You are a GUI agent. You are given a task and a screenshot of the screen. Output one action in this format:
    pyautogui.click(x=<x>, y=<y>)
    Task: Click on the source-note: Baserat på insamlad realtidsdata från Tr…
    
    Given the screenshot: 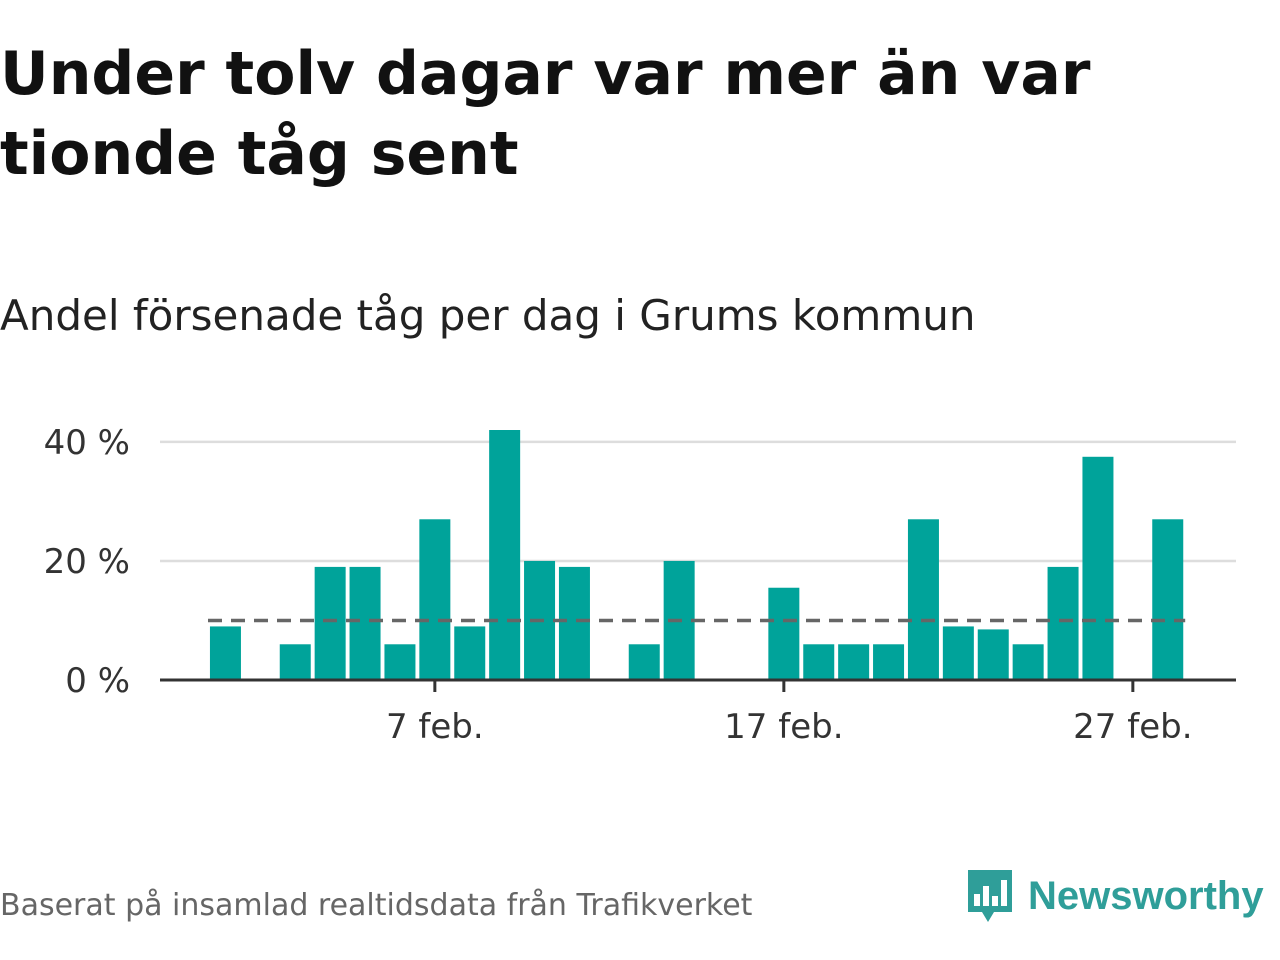 What is the action you would take?
    pyautogui.click(x=376, y=905)
    